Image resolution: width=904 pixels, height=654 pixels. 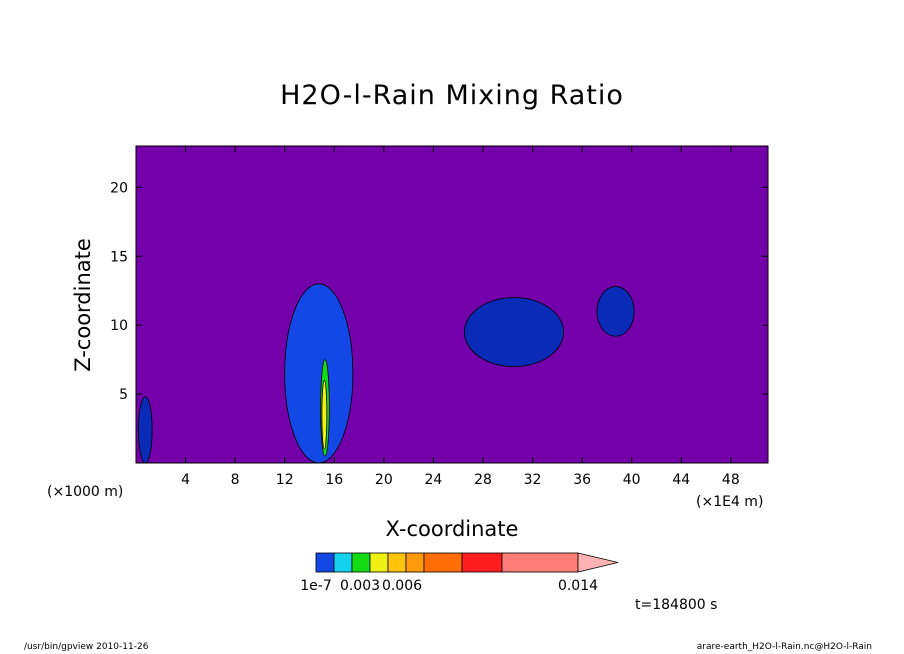 What do you see at coordinates (285, 480) in the screenshot?
I see `x-tick-label: 12` at bounding box center [285, 480].